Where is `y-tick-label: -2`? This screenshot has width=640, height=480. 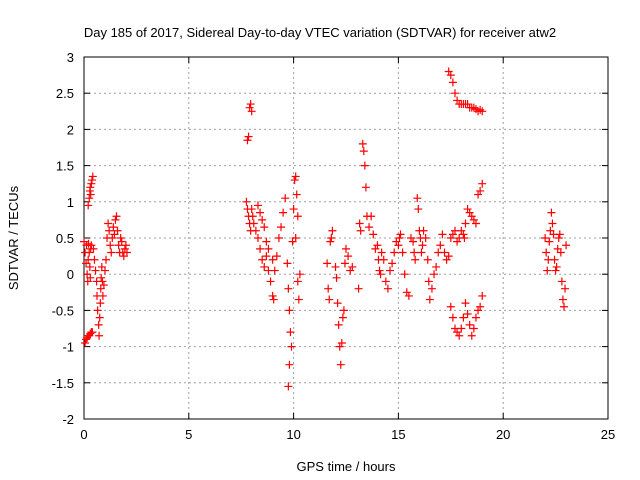
y-tick-label: -2 is located at coordinates (68, 419).